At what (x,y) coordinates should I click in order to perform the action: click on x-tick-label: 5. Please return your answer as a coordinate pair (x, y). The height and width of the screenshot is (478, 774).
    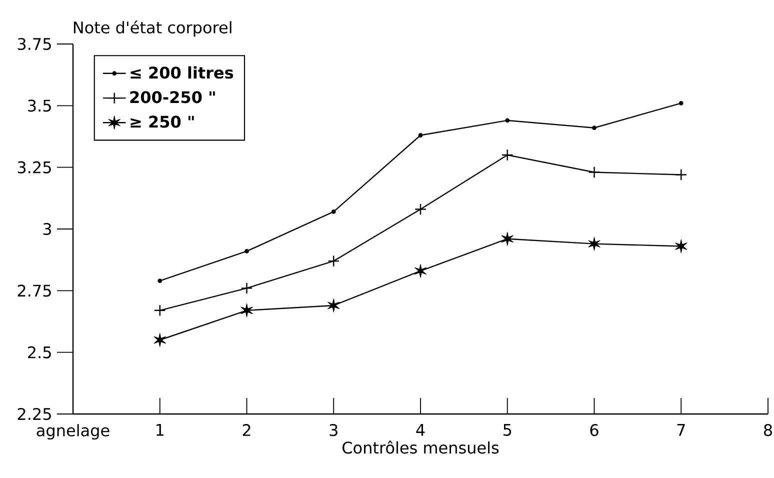
    Looking at the image, I should click on (508, 430).